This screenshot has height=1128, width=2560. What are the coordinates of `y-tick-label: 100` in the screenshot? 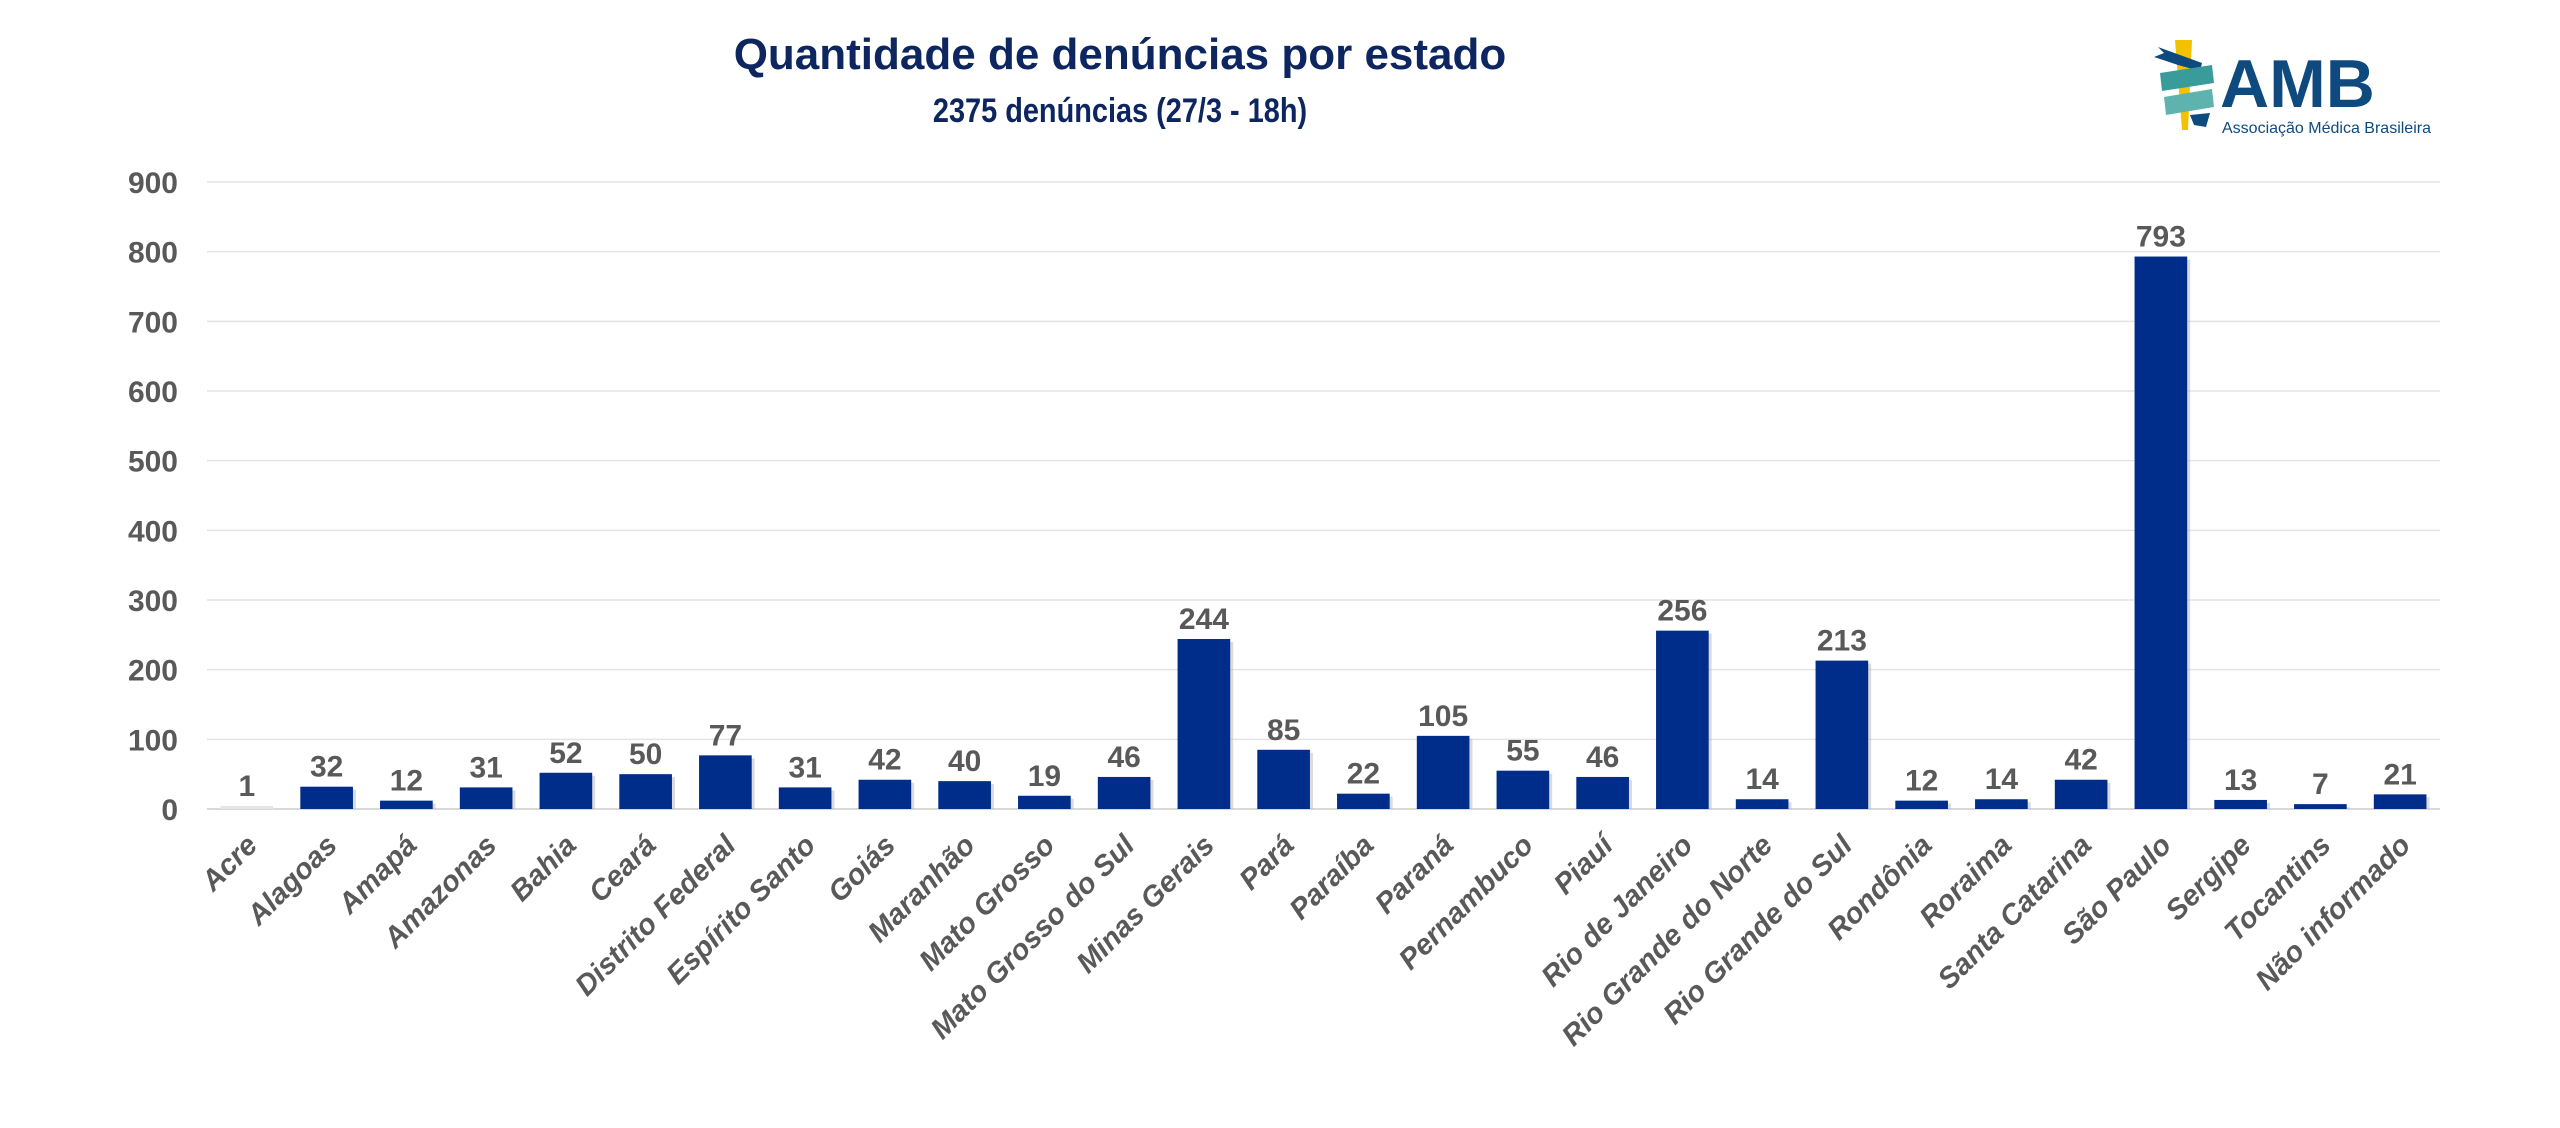 It's located at (153, 740).